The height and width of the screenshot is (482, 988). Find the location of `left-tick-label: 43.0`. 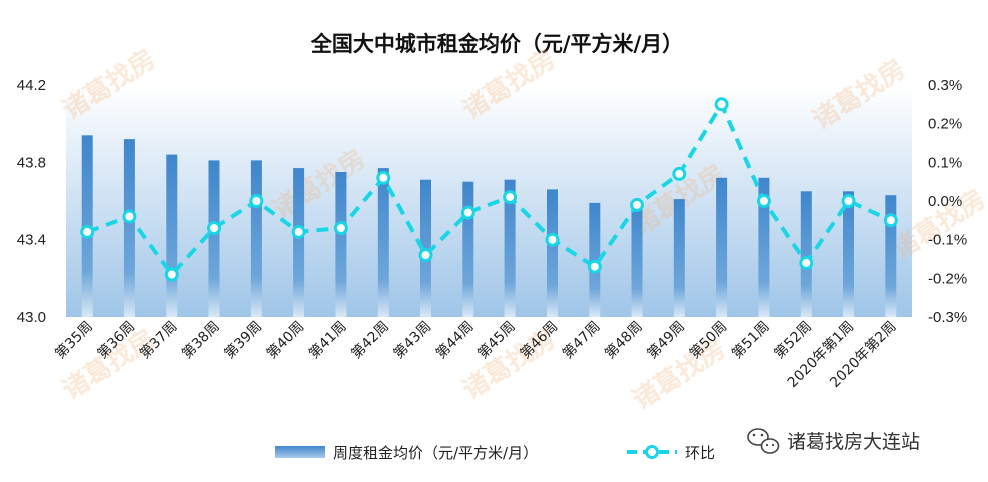

left-tick-label: 43.0 is located at coordinates (31, 317).